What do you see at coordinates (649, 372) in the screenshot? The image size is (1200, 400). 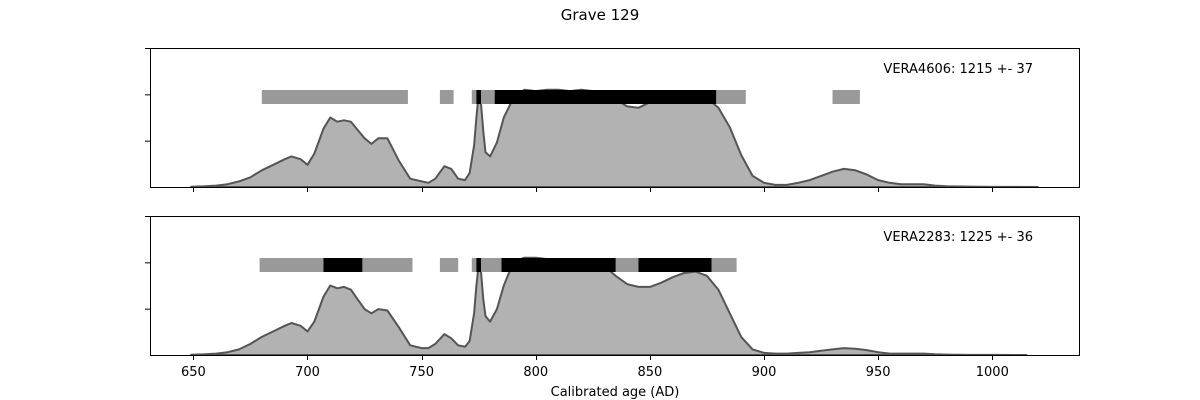 I see `x-tick-label-5: 850` at bounding box center [649, 372].